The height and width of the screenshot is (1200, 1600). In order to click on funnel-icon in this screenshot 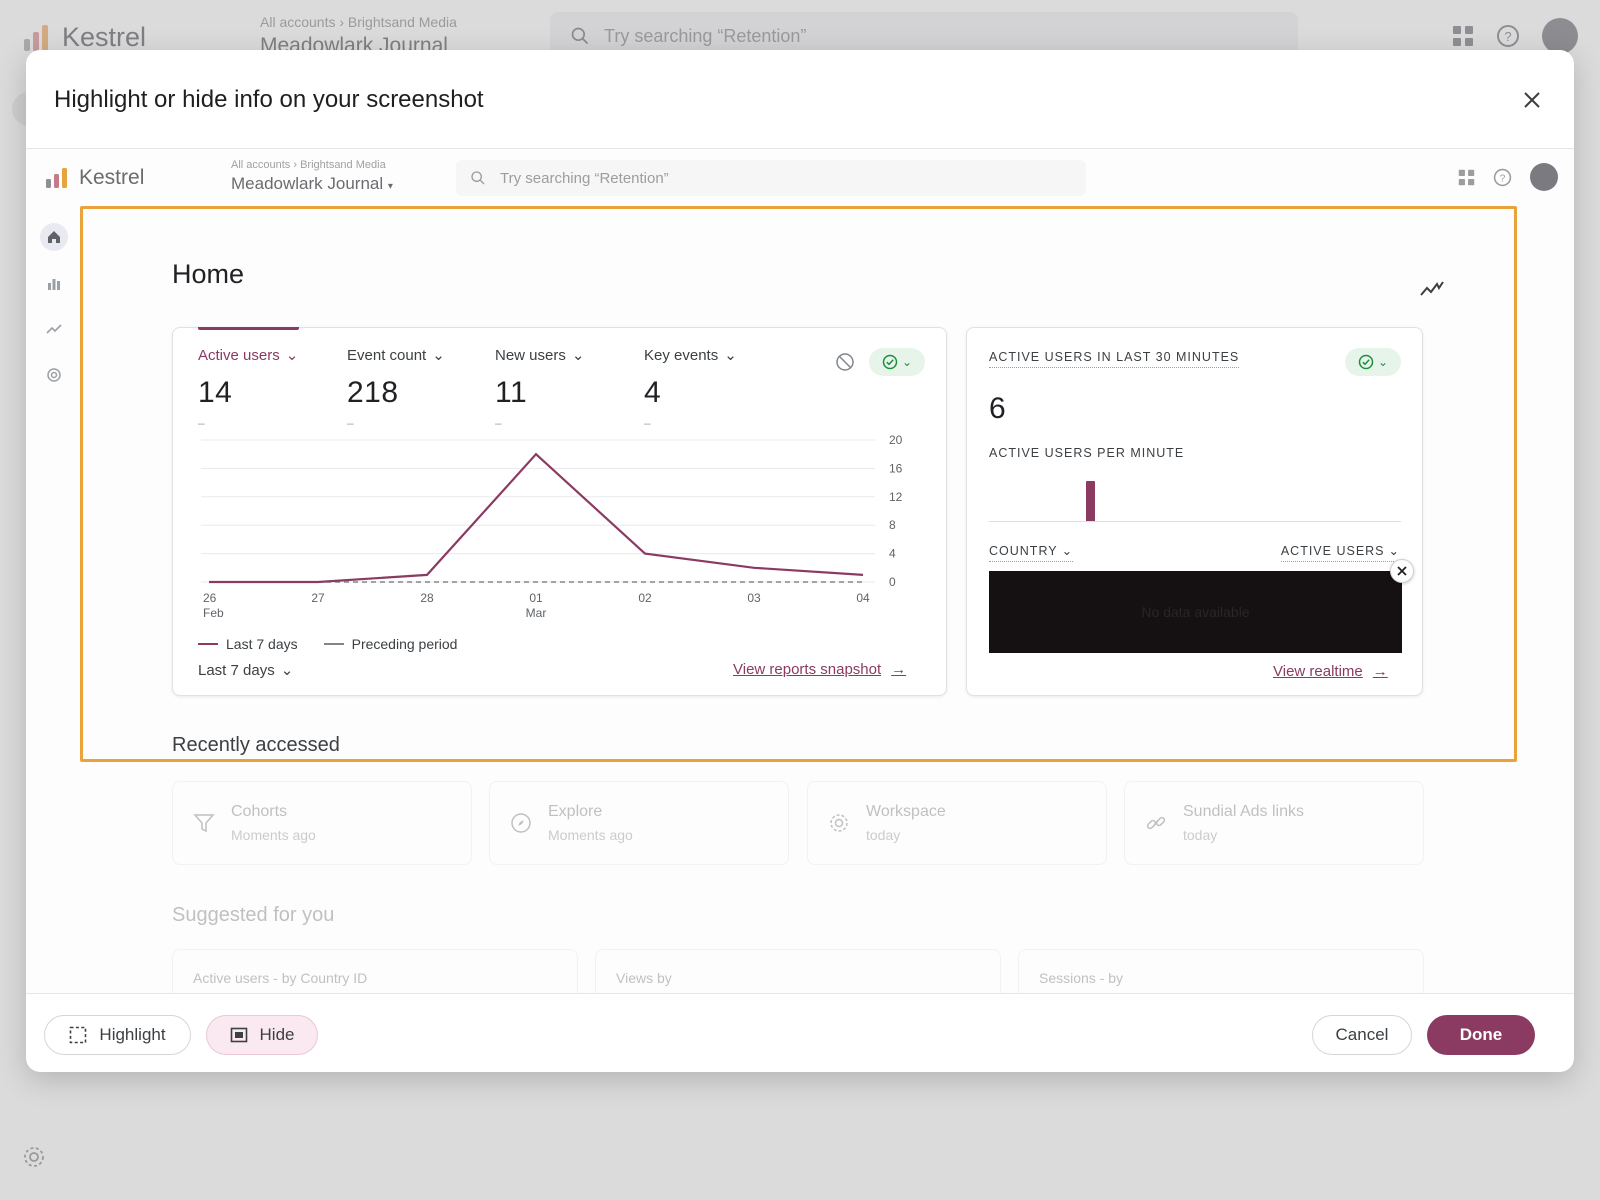, I will do `click(204, 823)`.